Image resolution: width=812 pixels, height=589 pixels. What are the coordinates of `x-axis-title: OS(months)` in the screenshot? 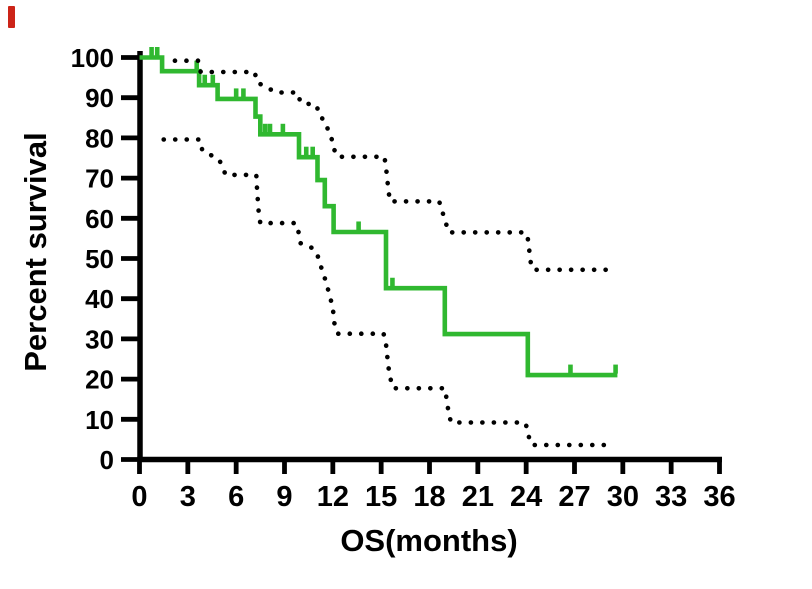 It's located at (428, 540).